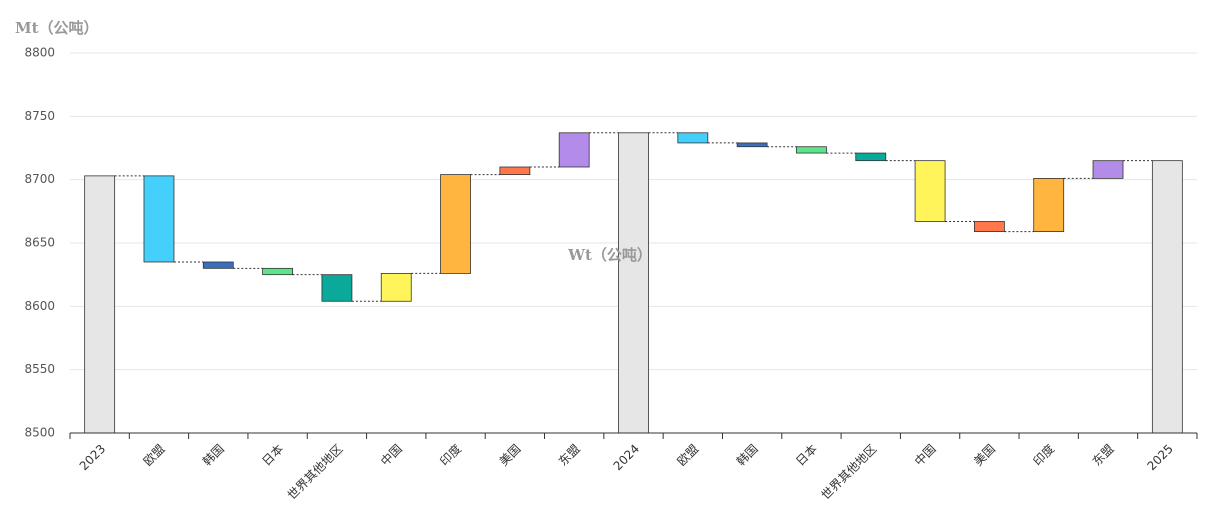  Describe the element at coordinates (39, 243) in the screenshot. I see `y-tick-label: 8650` at that location.